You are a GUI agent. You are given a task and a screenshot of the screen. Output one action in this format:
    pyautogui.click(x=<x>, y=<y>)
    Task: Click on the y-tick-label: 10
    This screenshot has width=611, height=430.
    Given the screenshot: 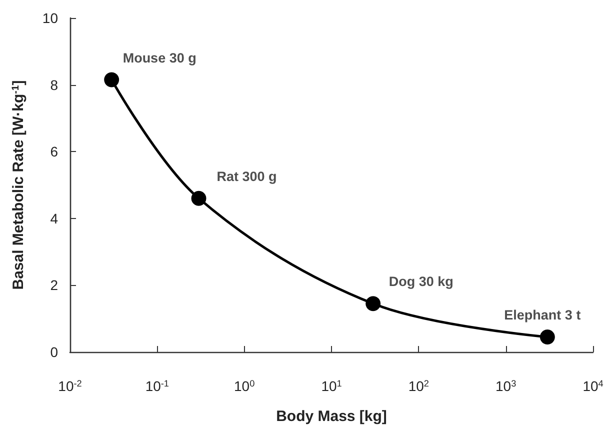 What is the action you would take?
    pyautogui.click(x=50, y=18)
    